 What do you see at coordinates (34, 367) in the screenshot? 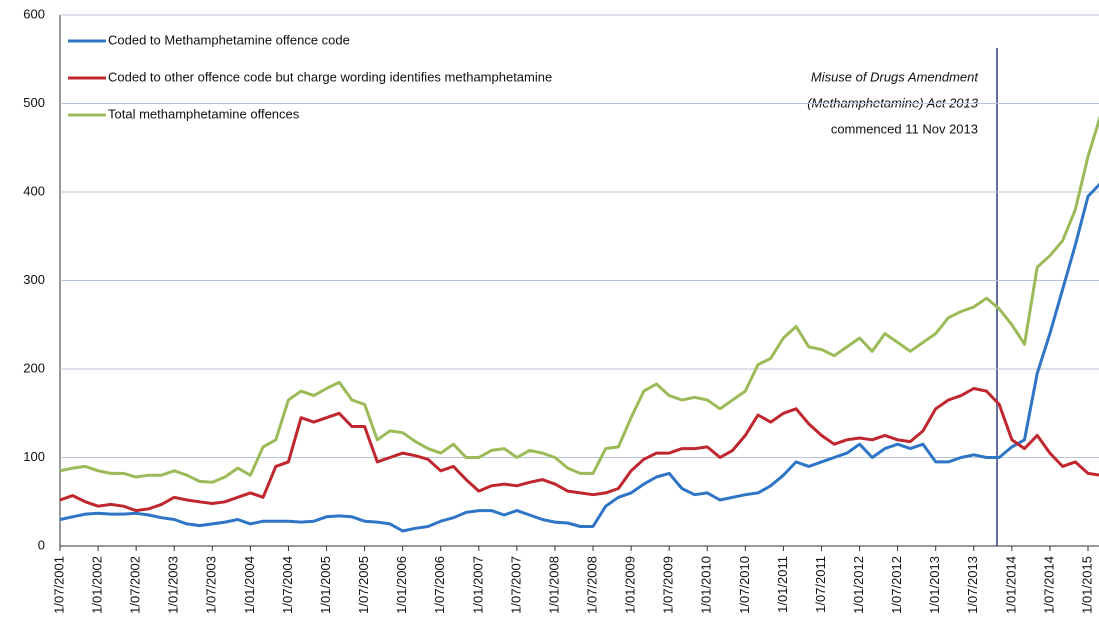
I see `y-tick-label: 200` at bounding box center [34, 367].